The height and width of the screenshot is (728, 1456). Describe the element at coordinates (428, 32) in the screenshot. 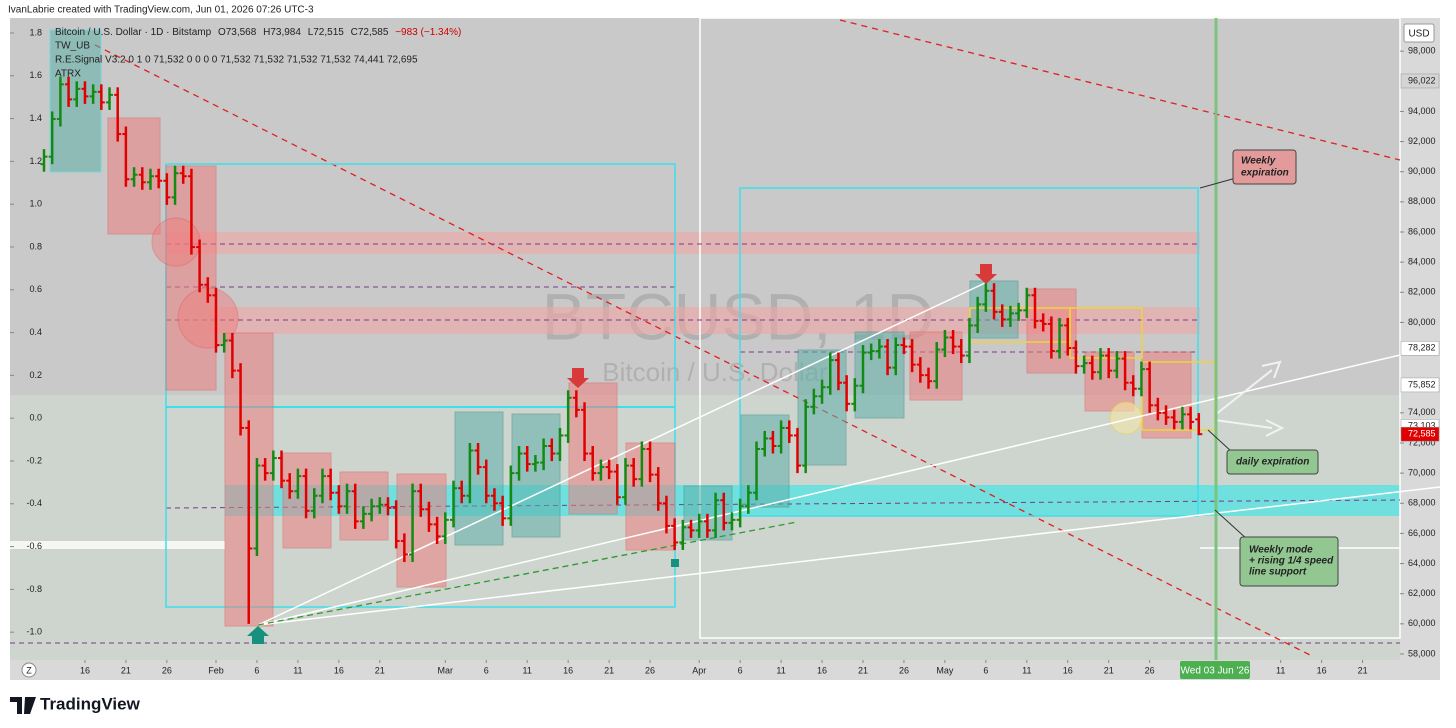

I see `legend-change: −983 (−1.34%)` at that location.